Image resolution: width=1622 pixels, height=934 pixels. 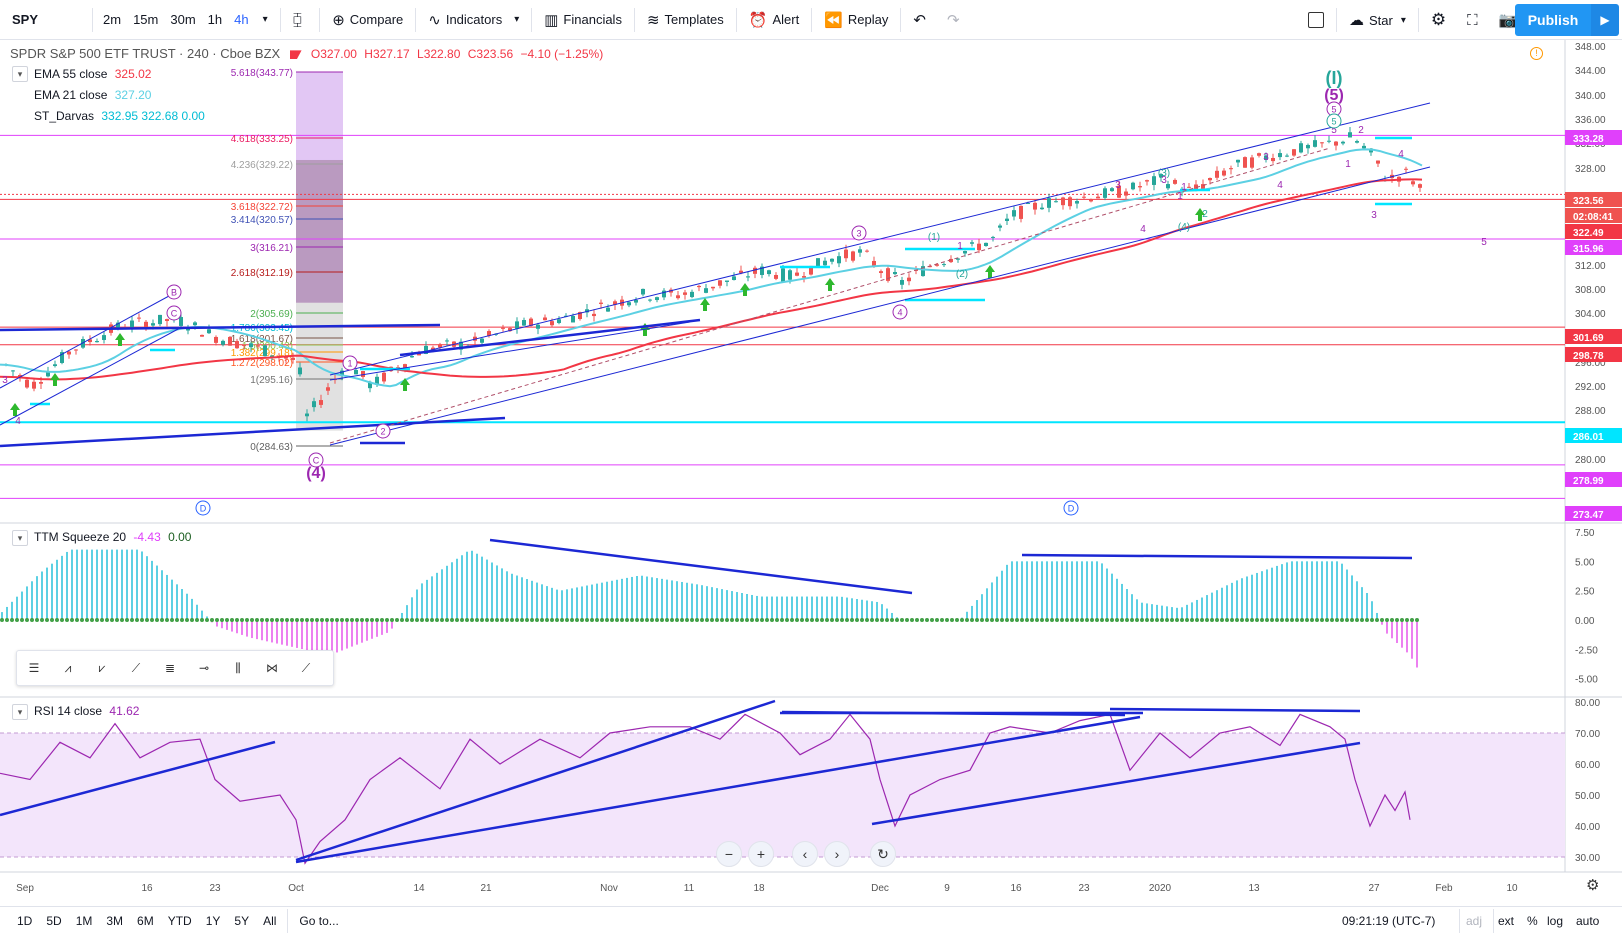 What do you see at coordinates (34, 668) in the screenshot?
I see `horizontal-lines-tool: ☰` at bounding box center [34, 668].